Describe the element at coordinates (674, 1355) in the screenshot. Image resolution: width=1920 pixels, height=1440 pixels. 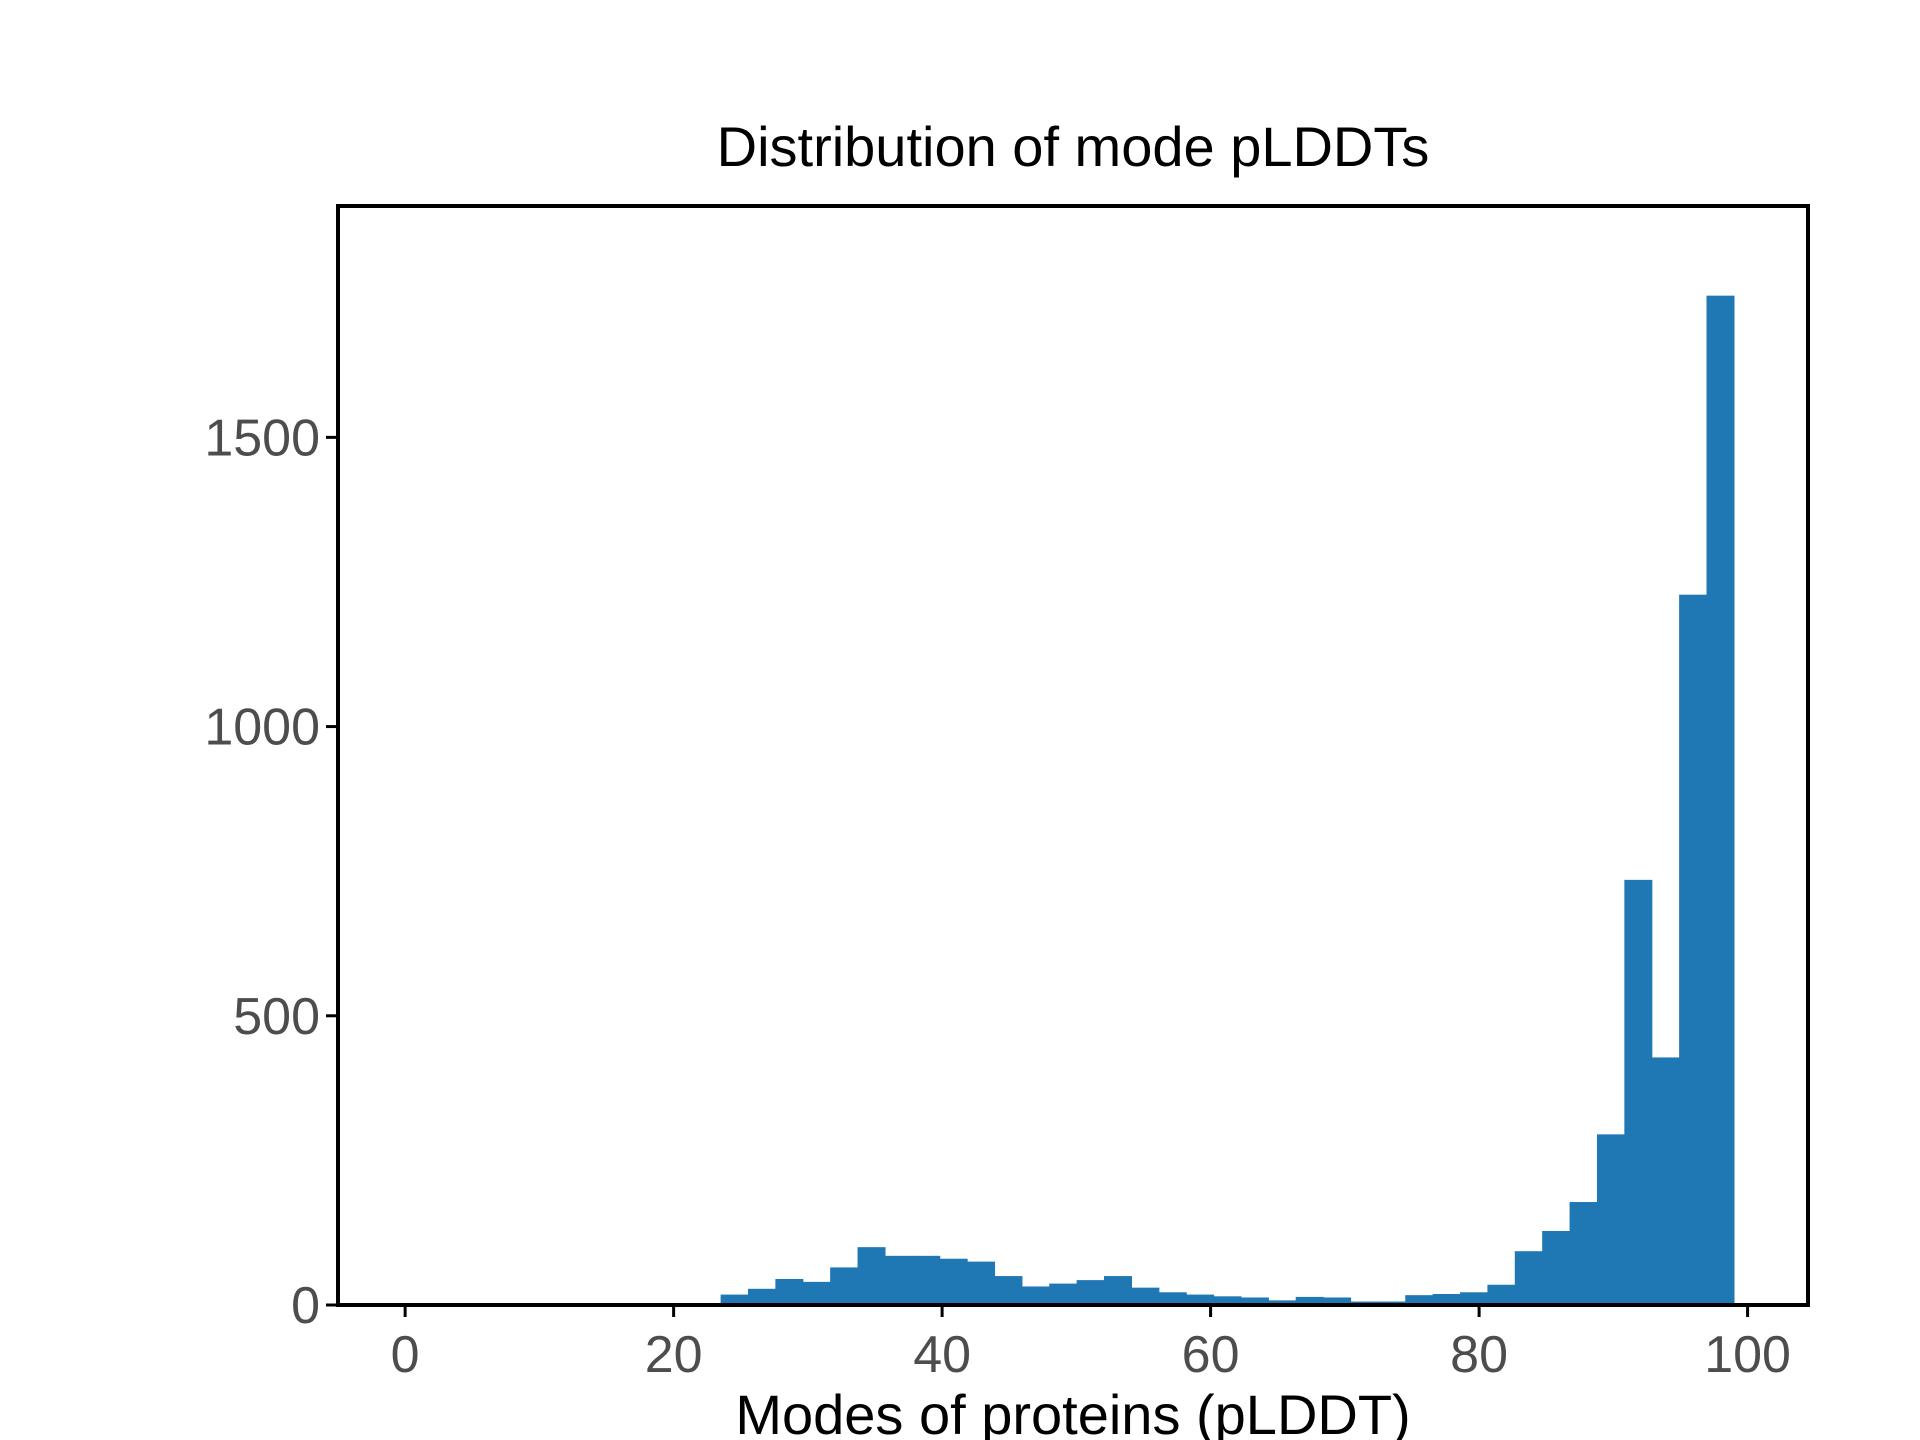
I see `x-tick-label: 20` at that location.